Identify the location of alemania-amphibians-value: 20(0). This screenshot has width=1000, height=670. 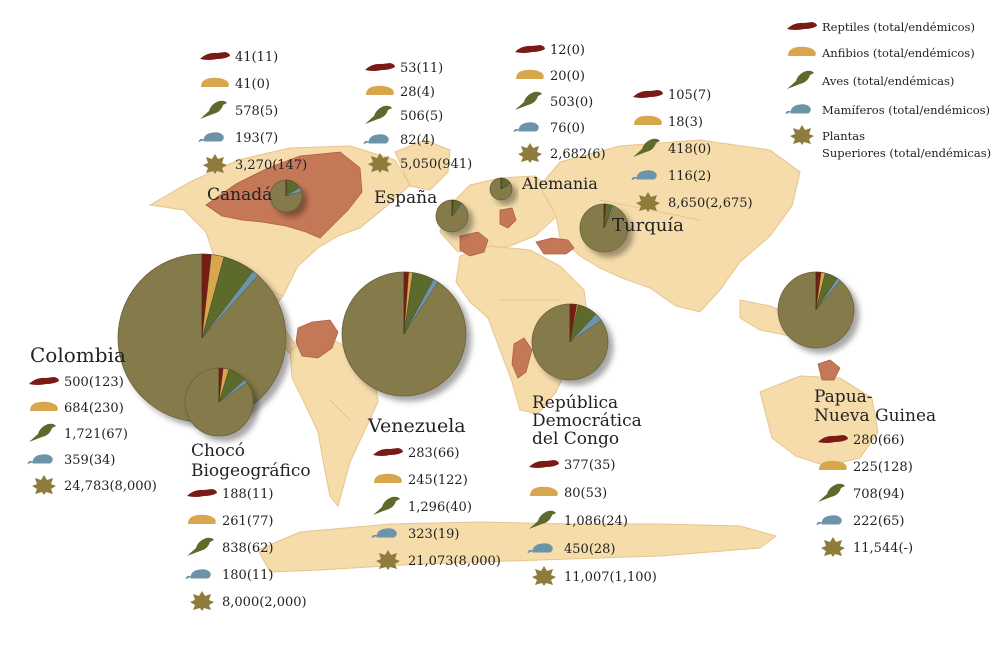
(567, 76).